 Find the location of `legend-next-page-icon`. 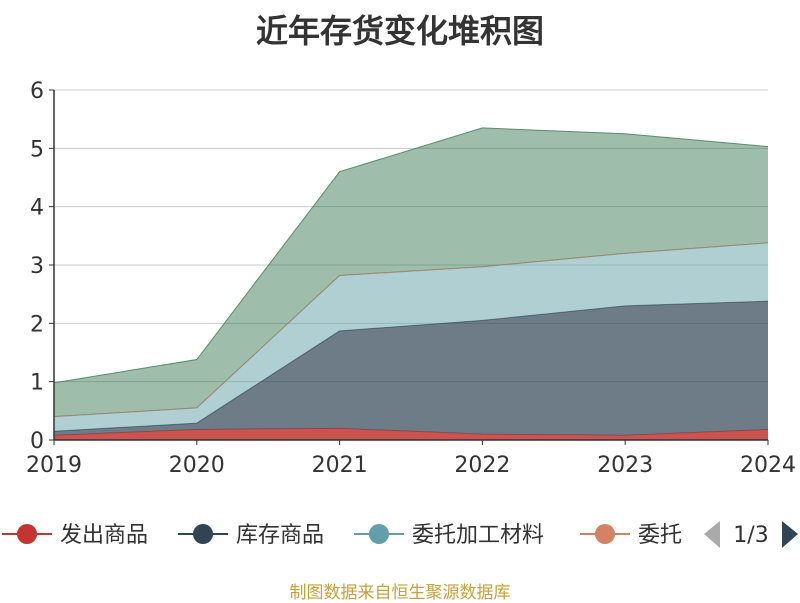

legend-next-page-icon is located at coordinates (790, 534).